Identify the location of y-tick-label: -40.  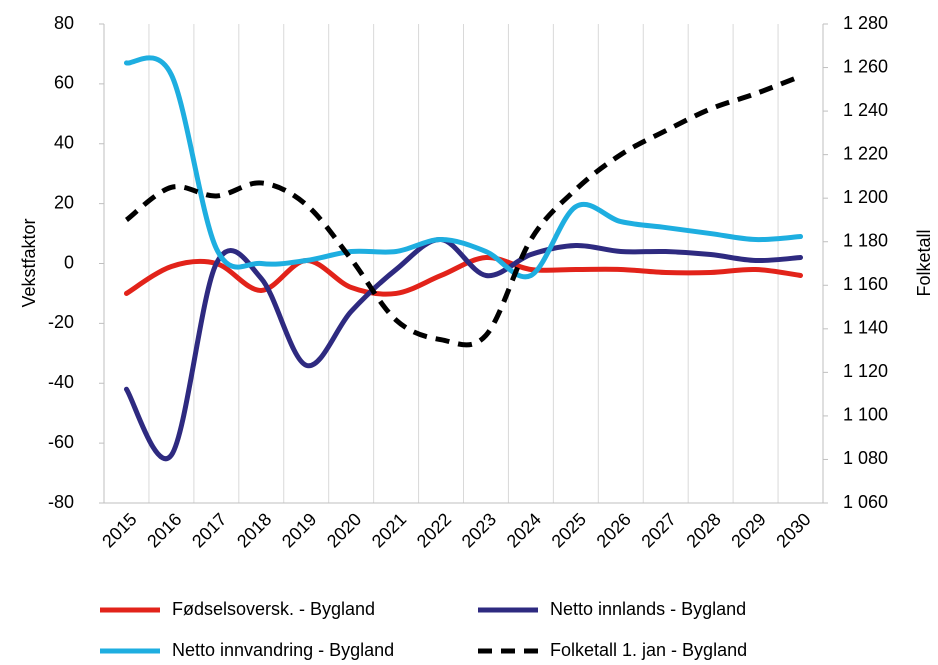
(61, 382).